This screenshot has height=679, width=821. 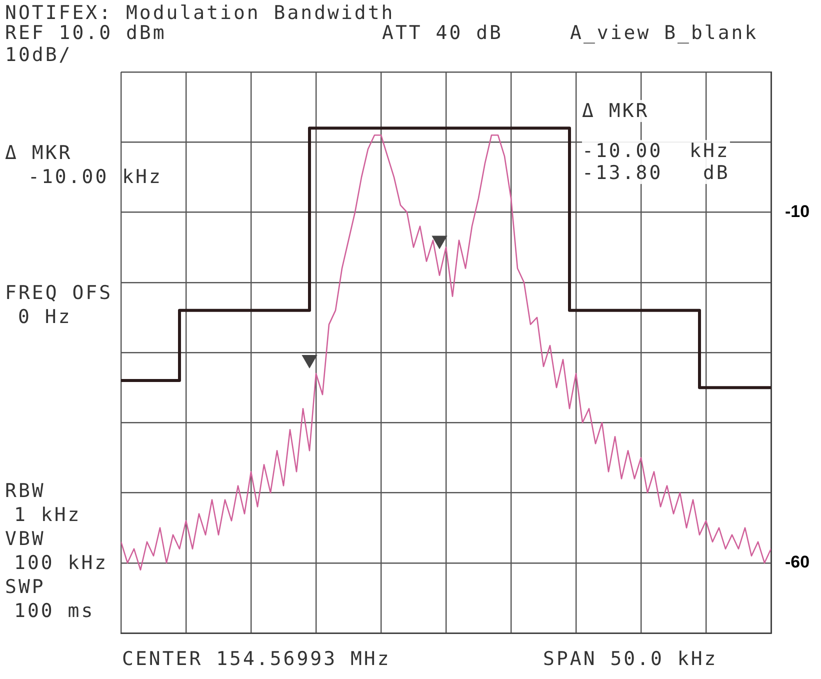 What do you see at coordinates (797, 211) in the screenshot?
I see `y-tick-label: -10` at bounding box center [797, 211].